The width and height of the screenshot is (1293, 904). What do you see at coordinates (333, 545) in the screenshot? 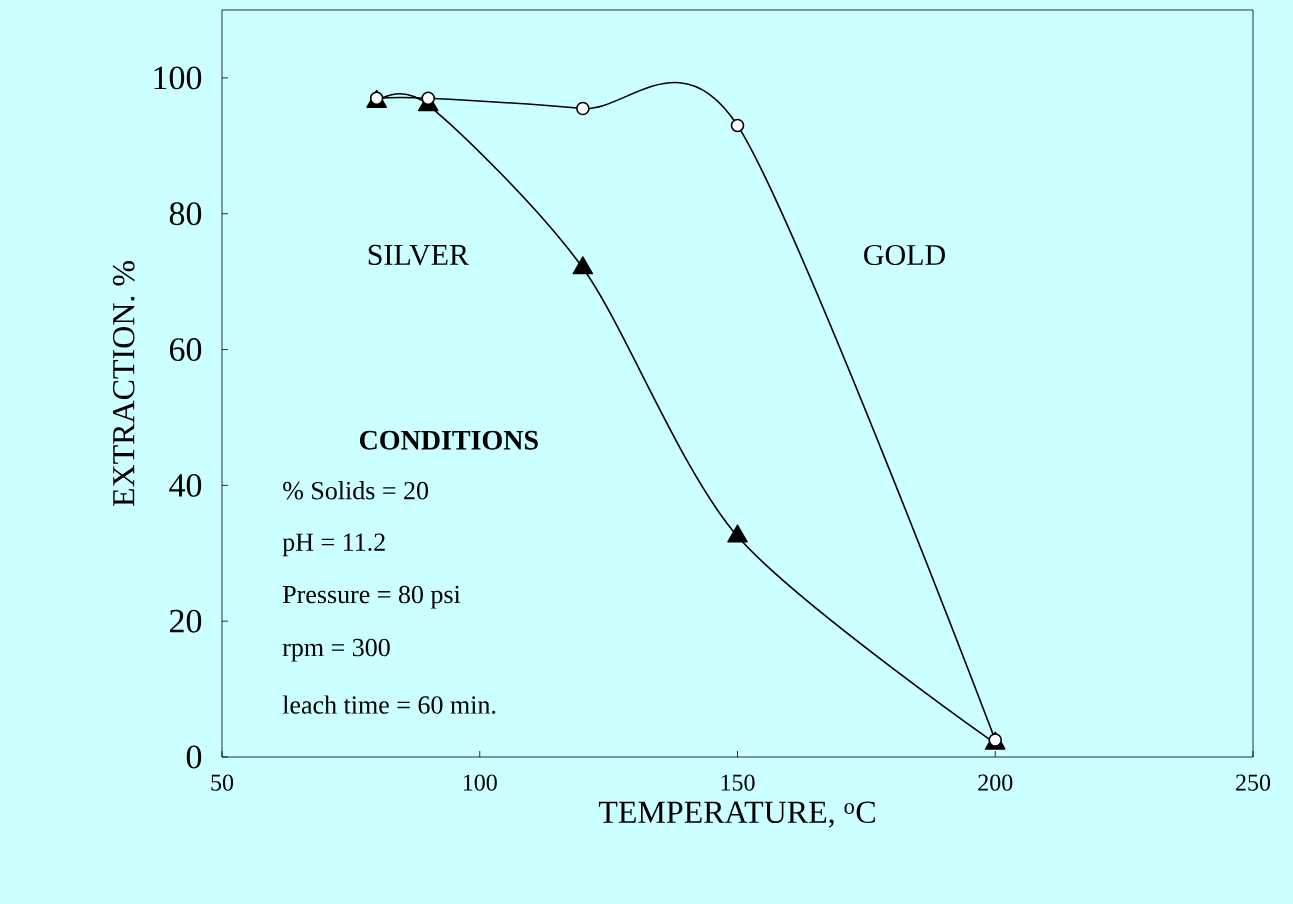
I see `annotation: pH = 11.2` at bounding box center [333, 545].